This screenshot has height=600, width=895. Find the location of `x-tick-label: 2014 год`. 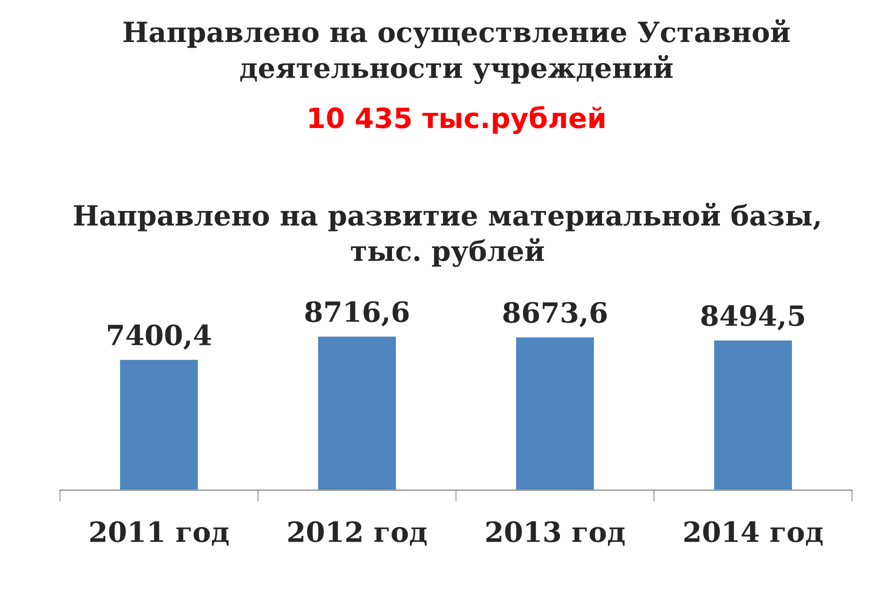

x-tick-label: 2014 год is located at coordinates (753, 533).